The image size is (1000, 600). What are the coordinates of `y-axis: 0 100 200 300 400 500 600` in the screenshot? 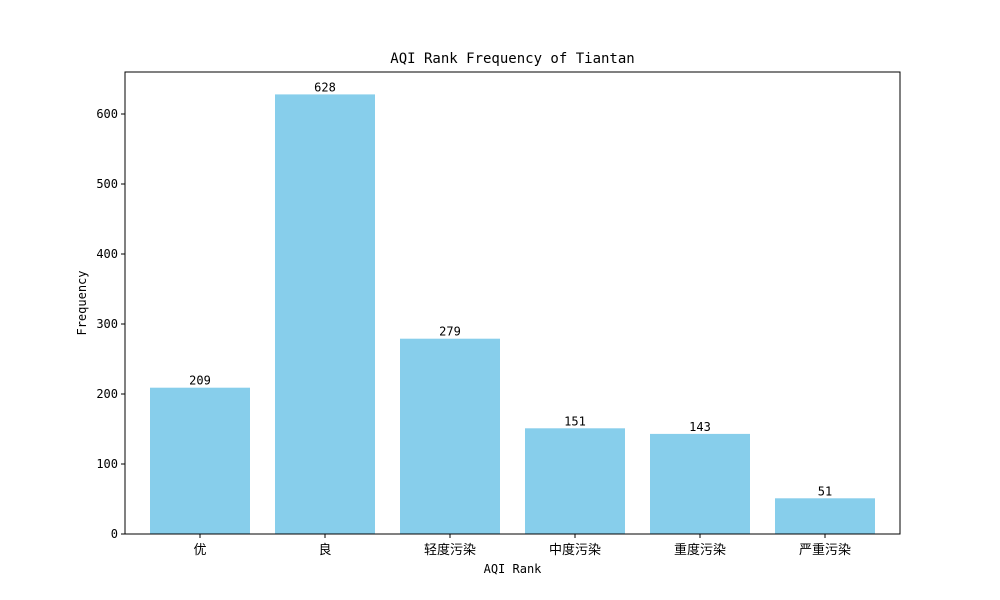 It's located at (110, 324).